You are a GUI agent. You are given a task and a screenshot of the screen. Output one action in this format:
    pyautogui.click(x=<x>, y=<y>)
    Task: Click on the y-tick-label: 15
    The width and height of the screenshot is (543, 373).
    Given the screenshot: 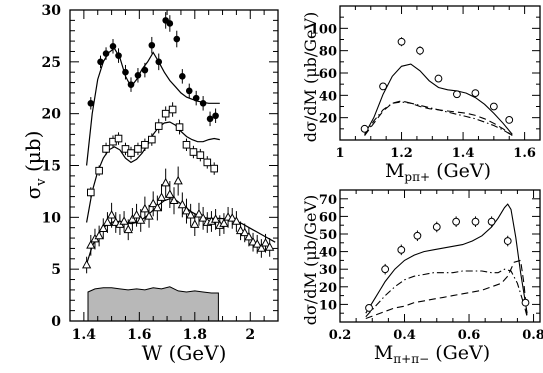 What is the action you would take?
    pyautogui.click(x=51, y=167)
    